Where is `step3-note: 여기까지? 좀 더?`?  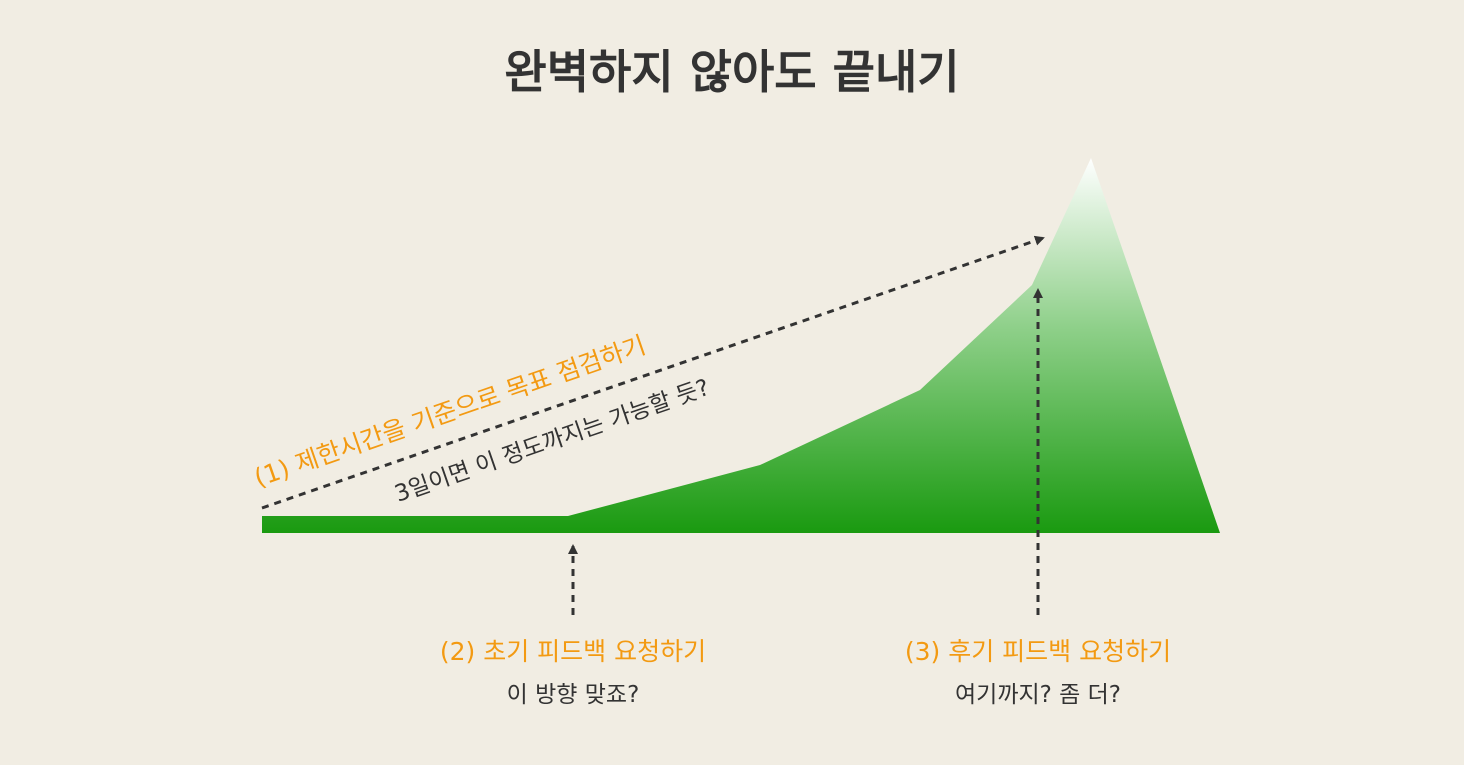
step3-note: 여기까지? 좀 더? is located at coordinates (1038, 695).